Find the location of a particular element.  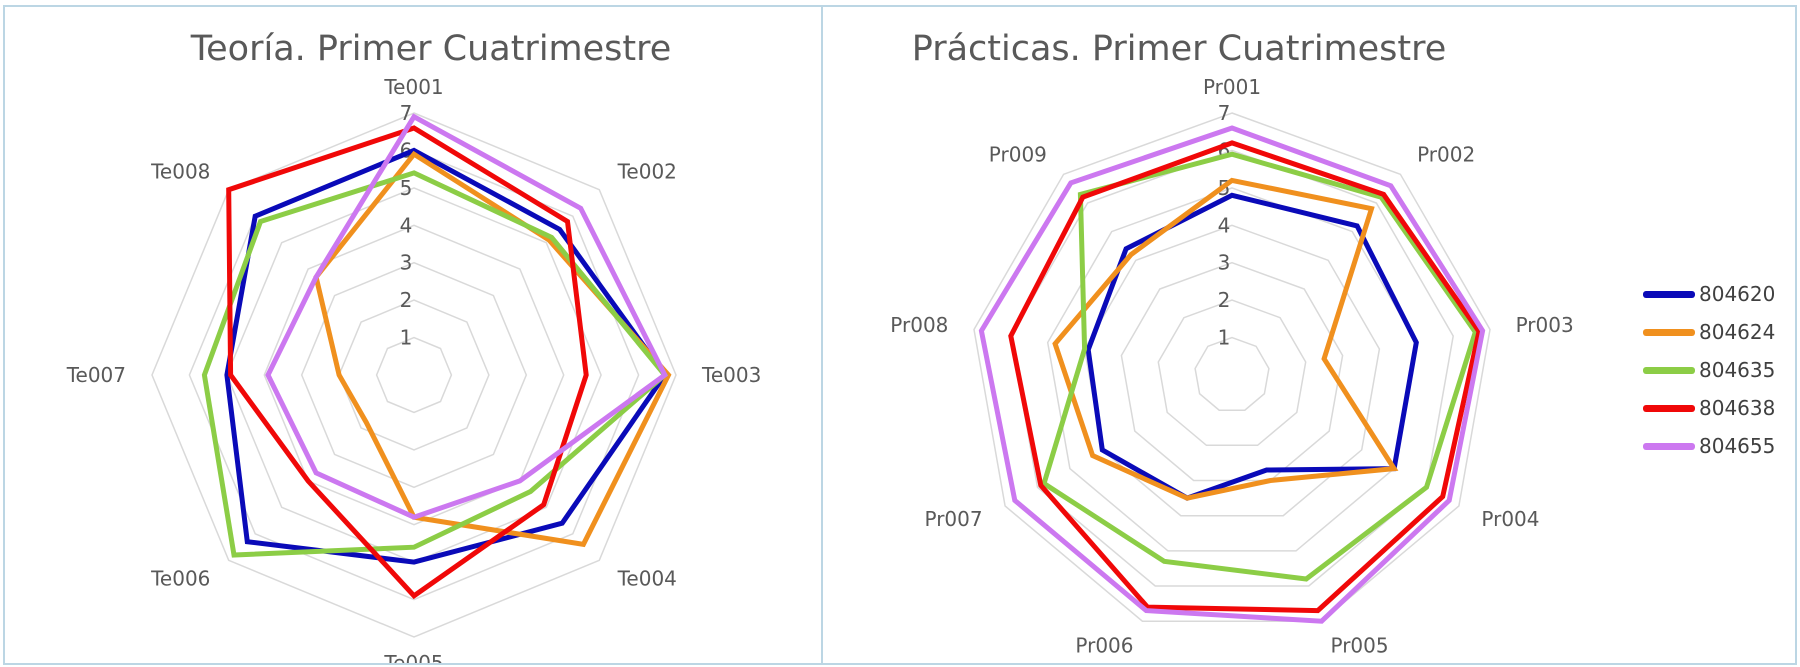

category-label: Pr009 is located at coordinates (1018, 154).